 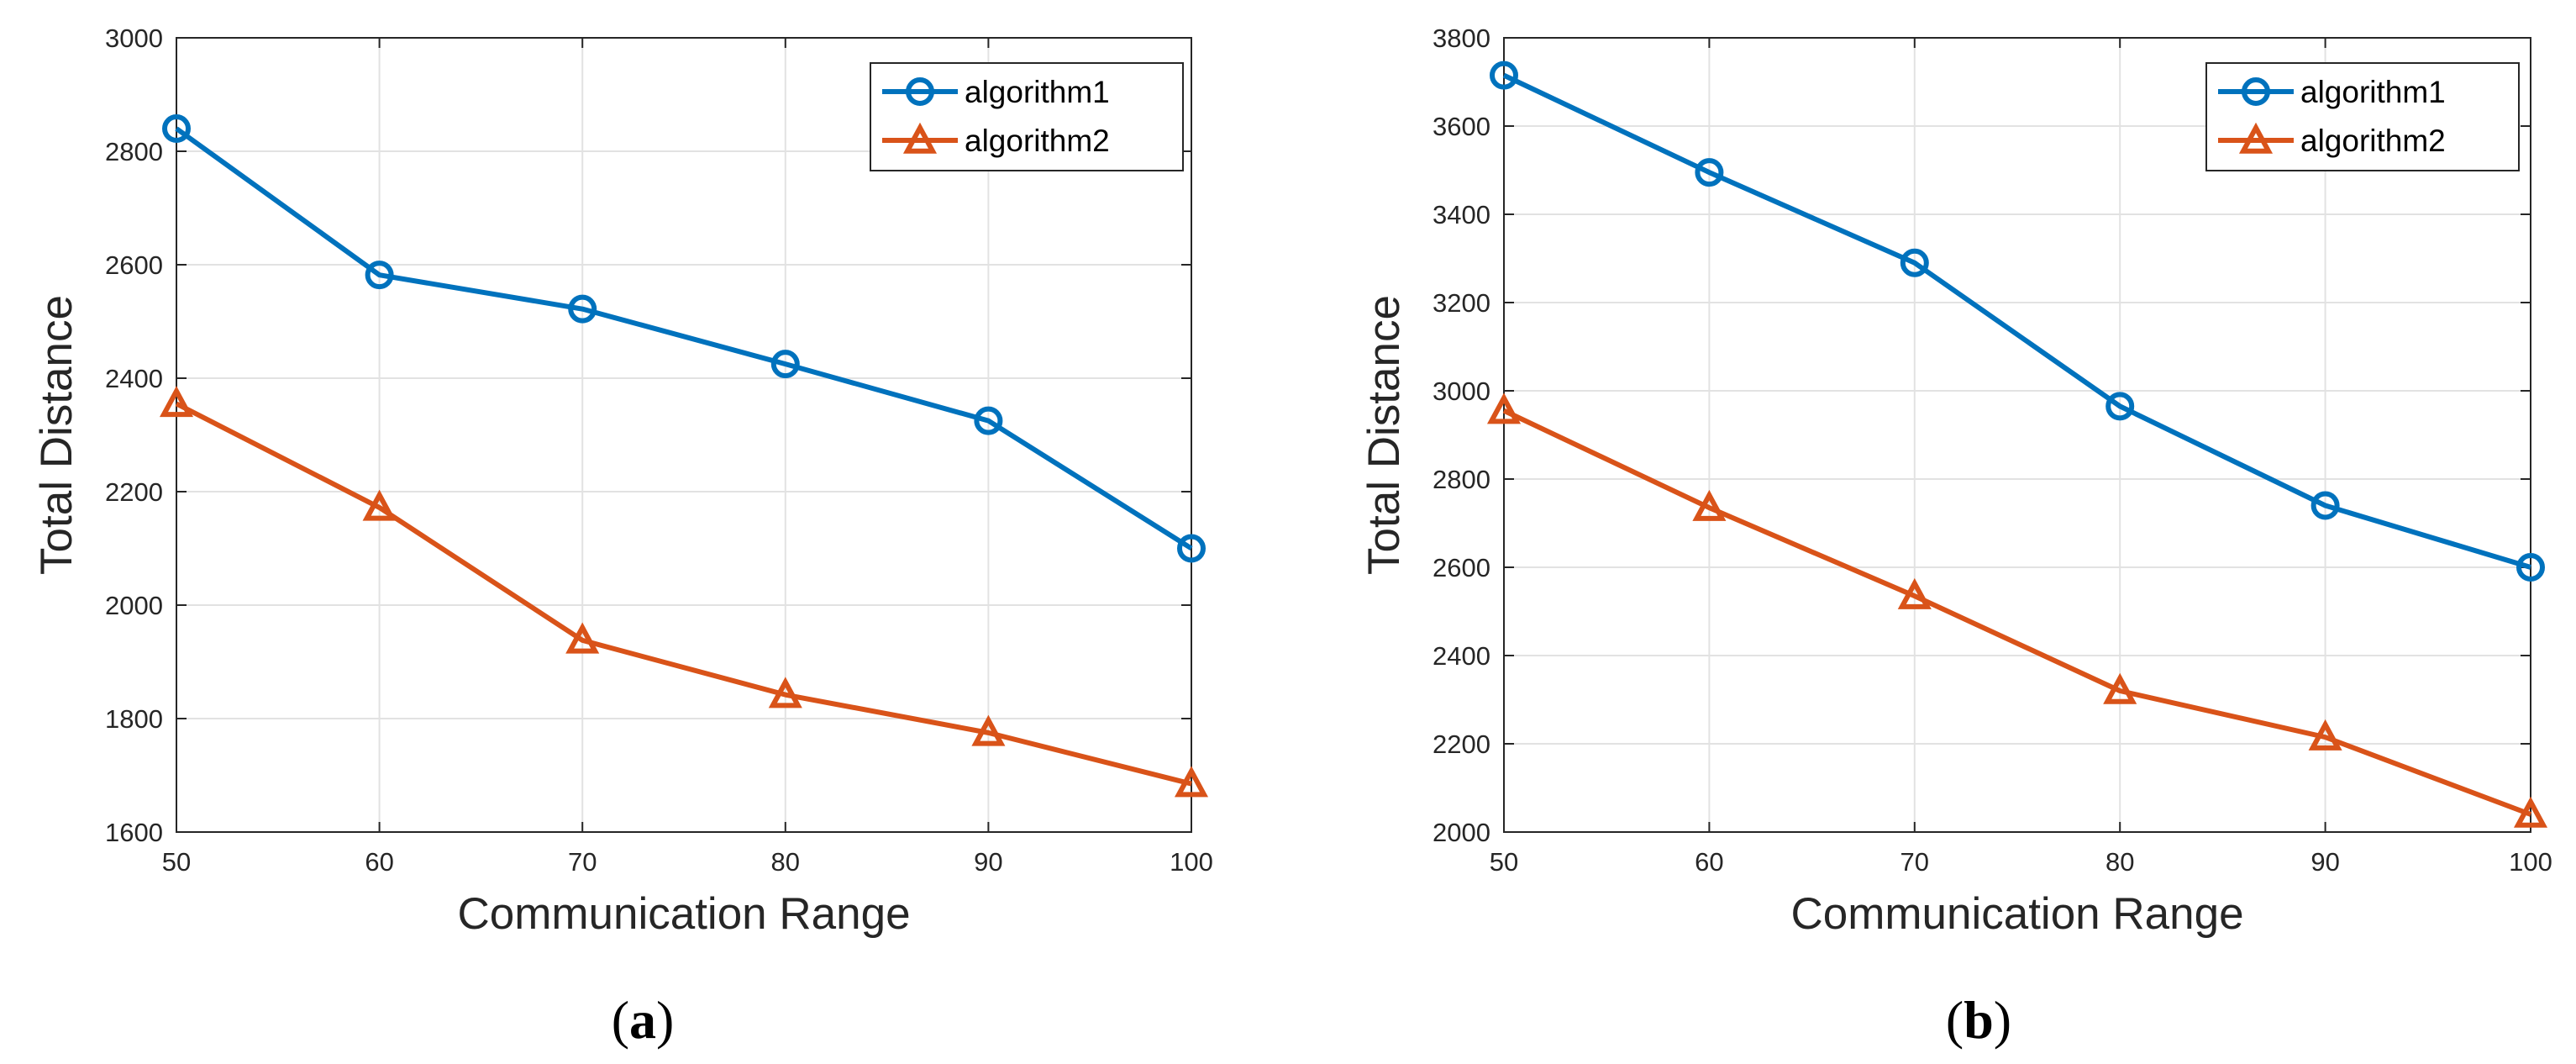 I want to click on panel-caption: (a), so click(x=643, y=1020).